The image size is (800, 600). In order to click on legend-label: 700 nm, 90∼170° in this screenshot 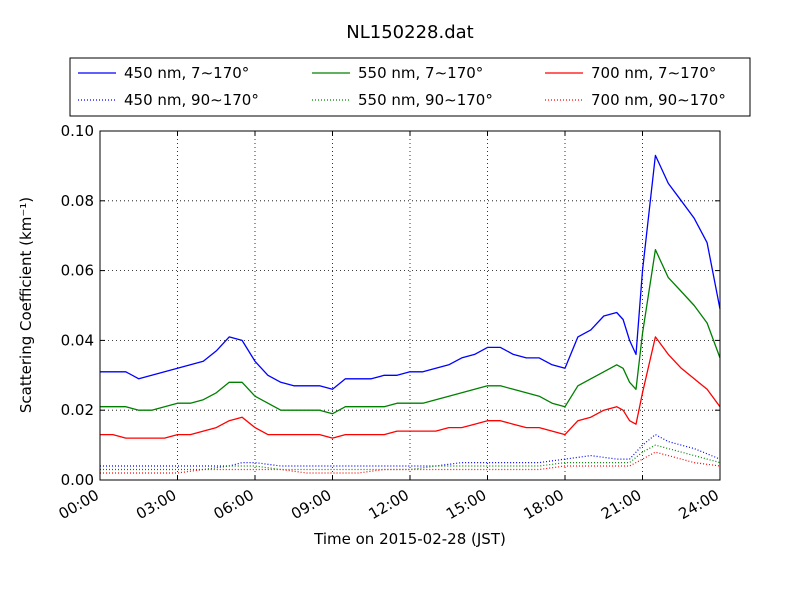, I will do `click(658, 100)`.